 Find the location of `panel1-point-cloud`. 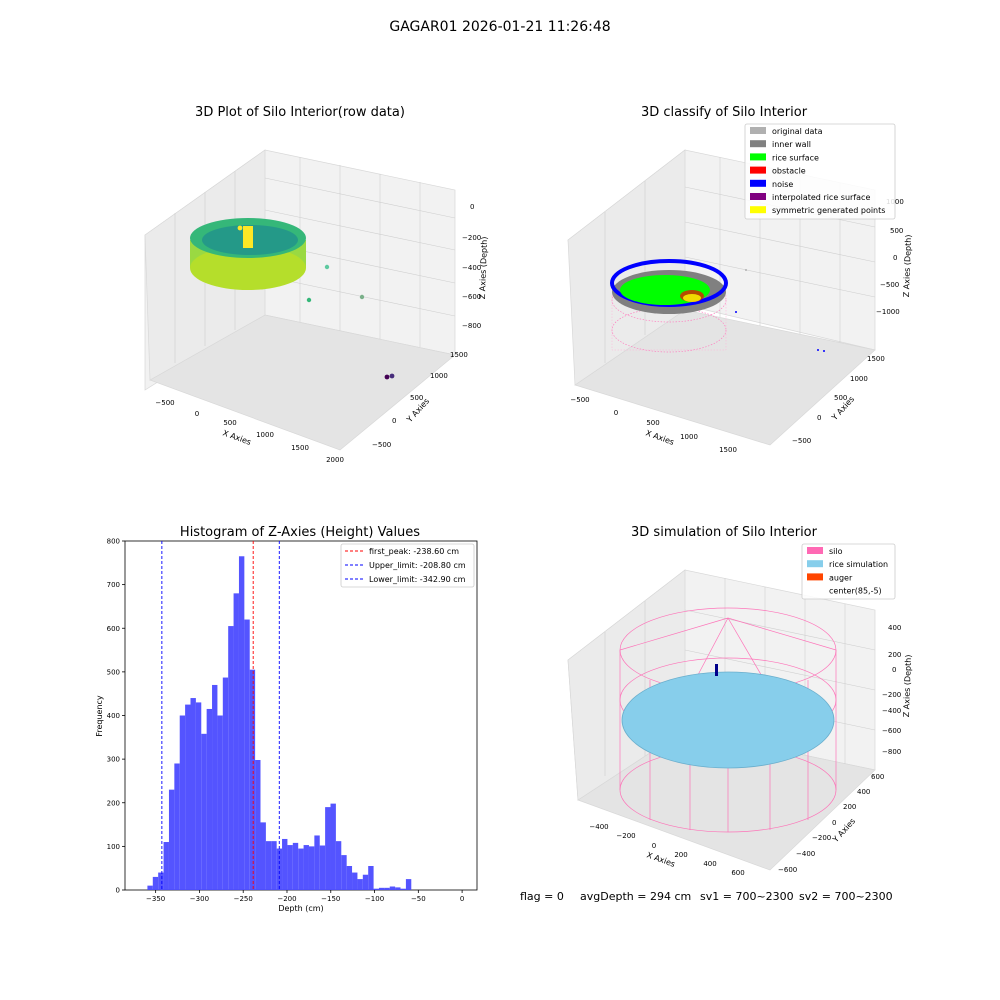

panel1-point-cloud is located at coordinates (292, 299).